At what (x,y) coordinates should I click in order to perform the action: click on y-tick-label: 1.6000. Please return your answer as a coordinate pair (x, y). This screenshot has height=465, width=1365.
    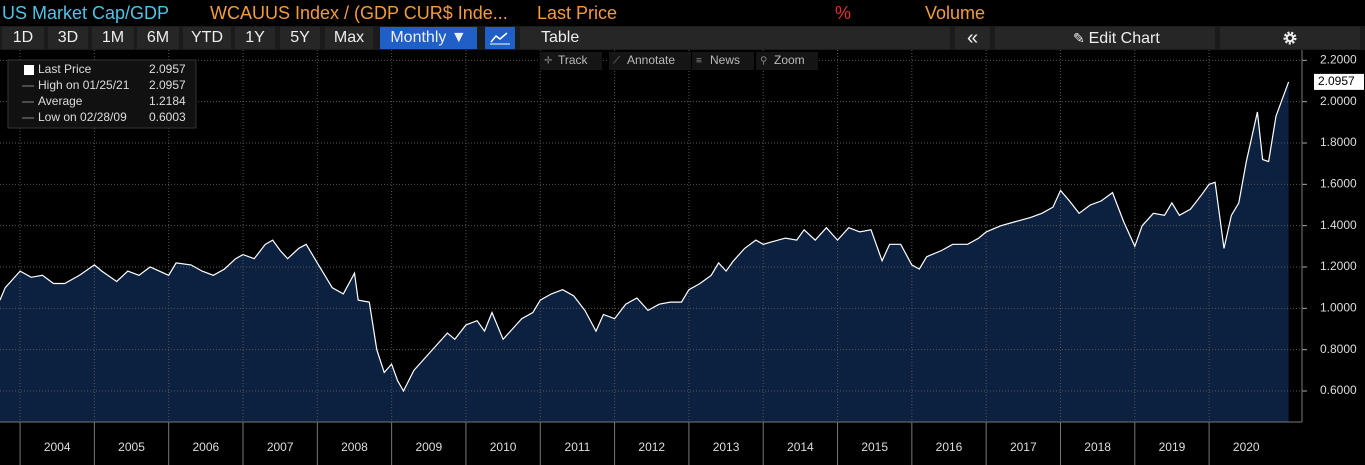
    Looking at the image, I should click on (1338, 184).